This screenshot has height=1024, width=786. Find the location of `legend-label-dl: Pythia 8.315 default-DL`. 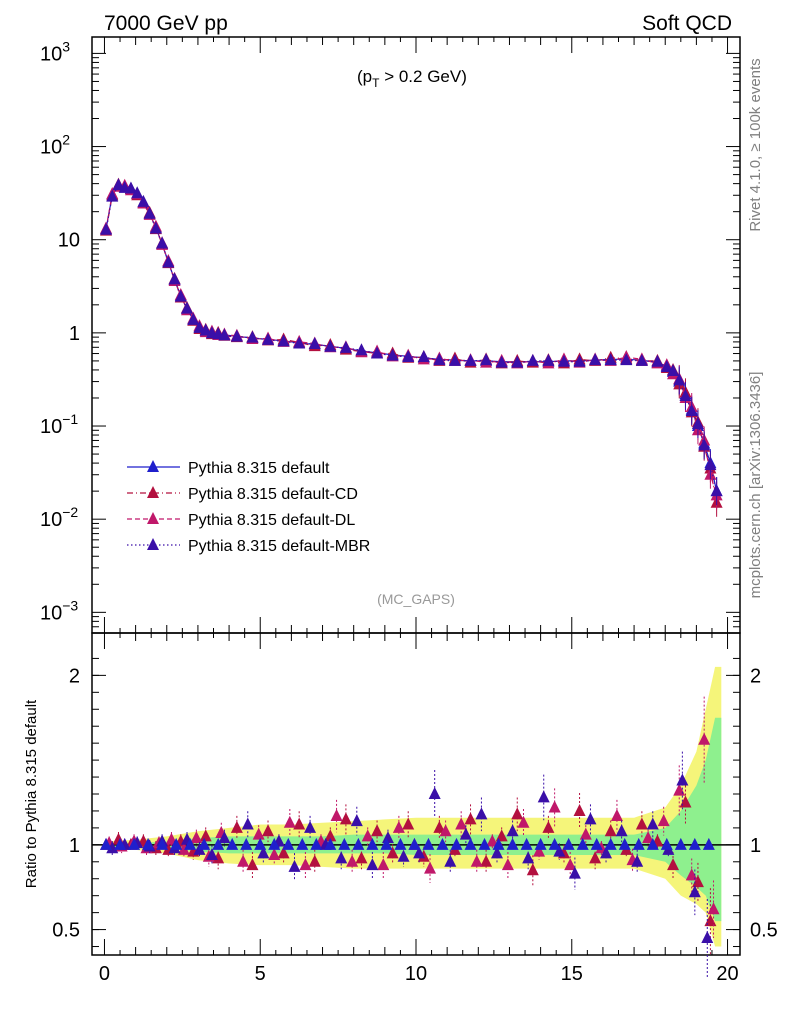

legend-label-dl: Pythia 8.315 default-DL is located at coordinates (271, 520).